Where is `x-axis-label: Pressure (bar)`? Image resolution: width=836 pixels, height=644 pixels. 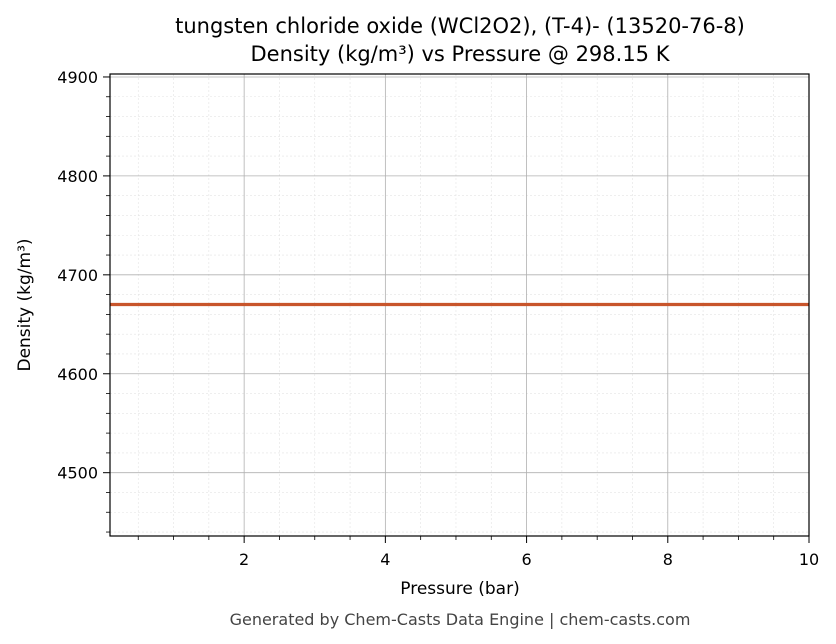 x-axis-label: Pressure (bar) is located at coordinates (459, 589).